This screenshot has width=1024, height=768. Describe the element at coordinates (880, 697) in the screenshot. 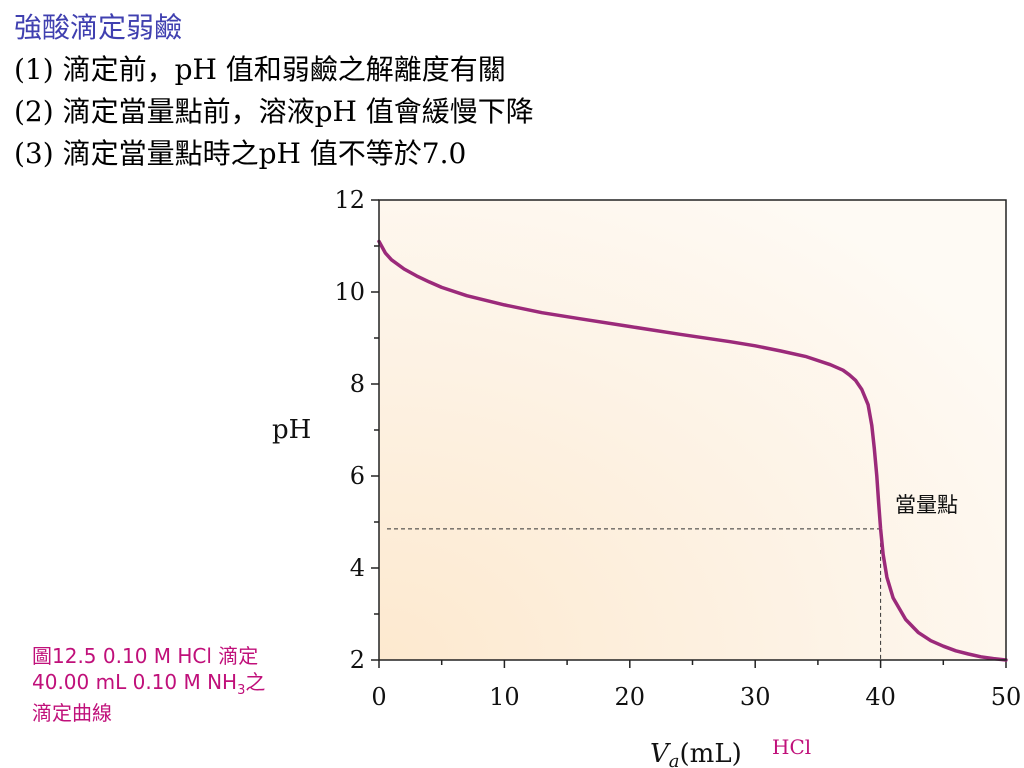

I see `x-tick-label: 40` at that location.